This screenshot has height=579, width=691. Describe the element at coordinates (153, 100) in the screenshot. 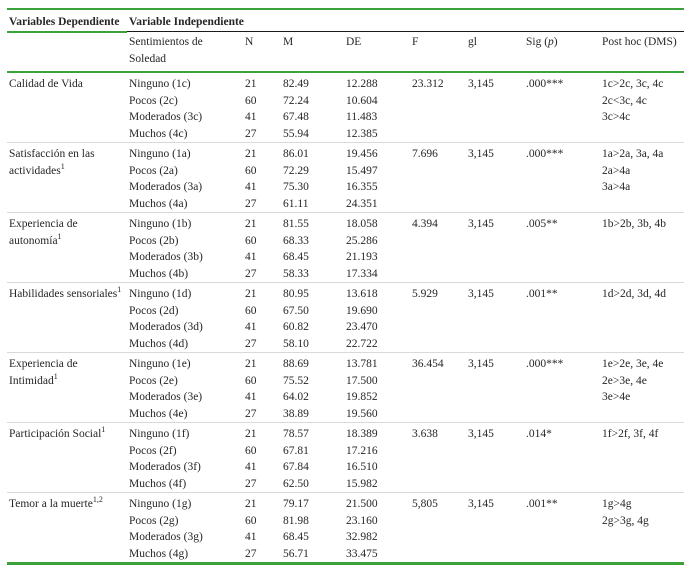

I see `level-cell: Pocos (2c)` at that location.